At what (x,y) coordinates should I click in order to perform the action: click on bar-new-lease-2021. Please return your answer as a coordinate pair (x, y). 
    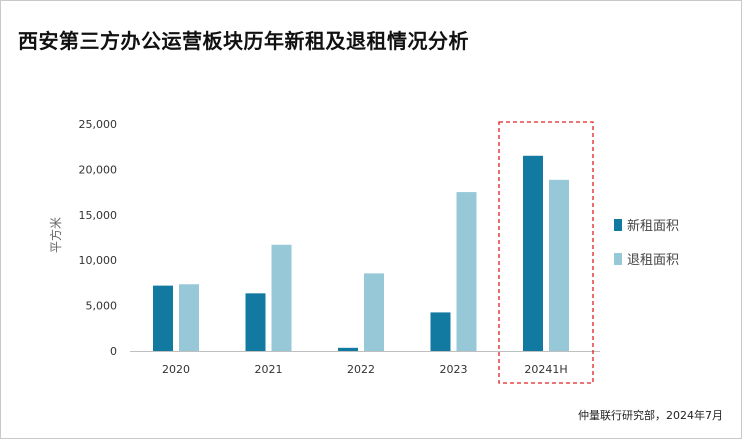
    Looking at the image, I should click on (255, 322).